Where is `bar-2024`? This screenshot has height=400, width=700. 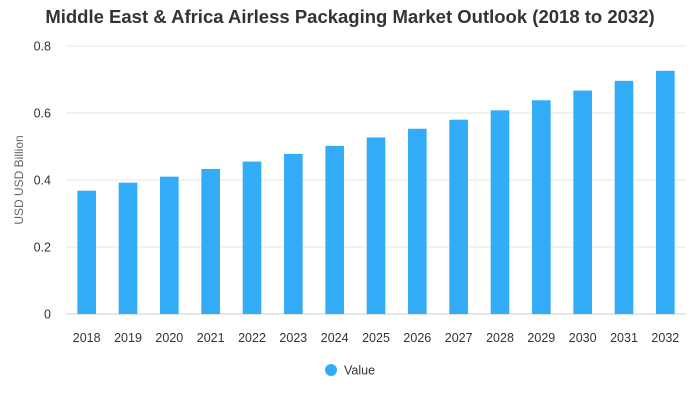 bar-2024 is located at coordinates (334, 229).